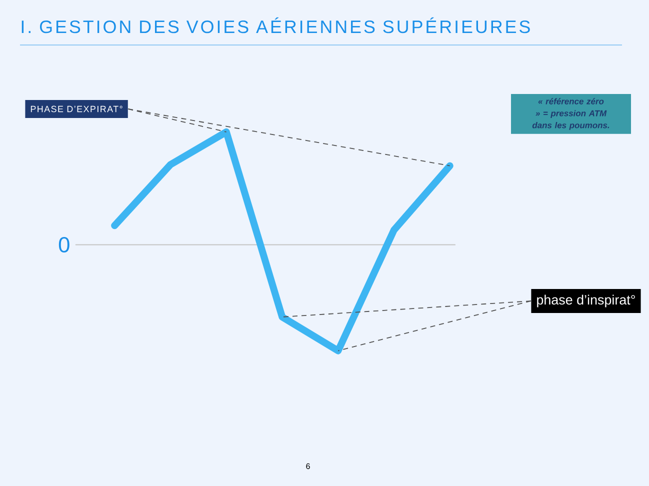 This screenshot has height=486, width=649. I want to click on ref-line-label: 0, so click(64, 244).